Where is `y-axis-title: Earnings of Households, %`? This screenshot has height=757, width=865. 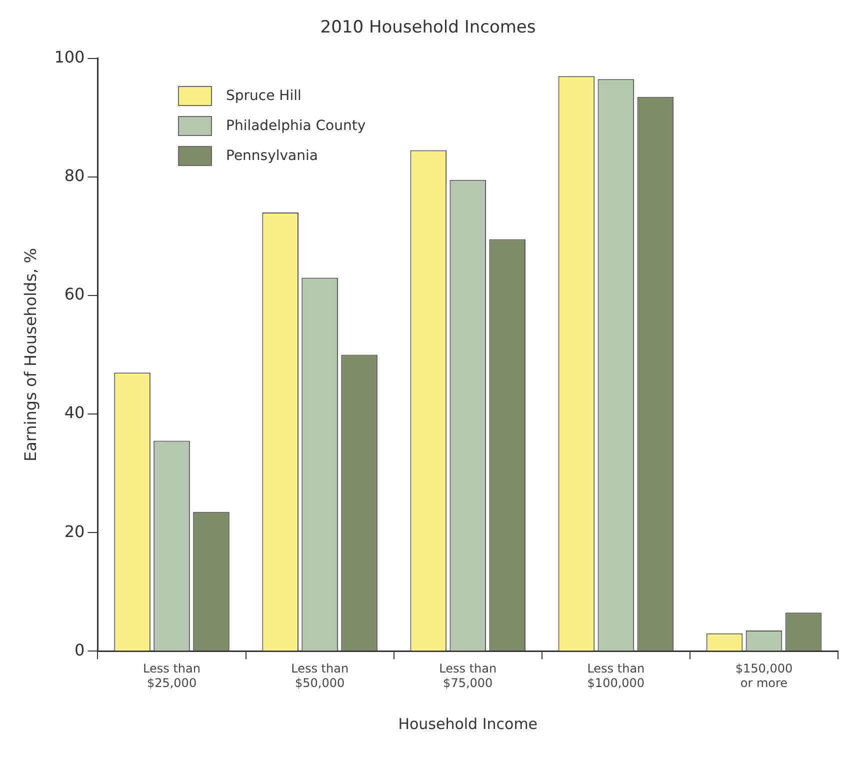
y-axis-title: Earnings of Households, % is located at coordinates (30, 355).